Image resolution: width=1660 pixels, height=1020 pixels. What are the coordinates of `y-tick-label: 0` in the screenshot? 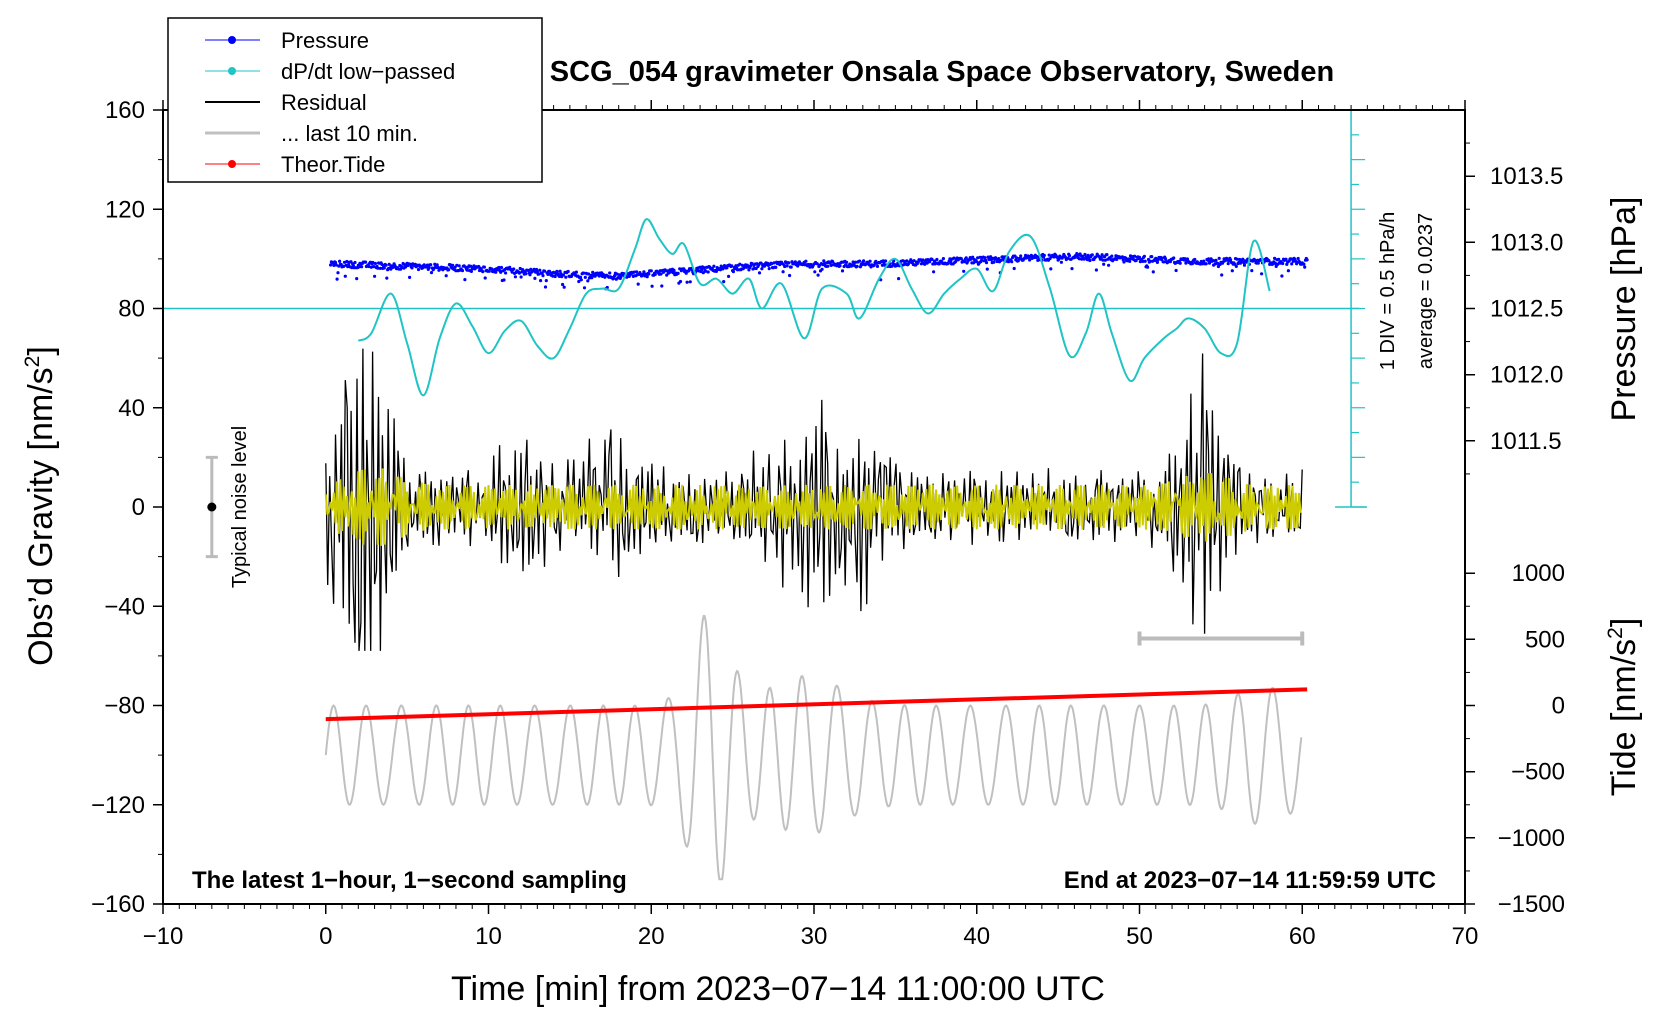 It's located at (138, 507).